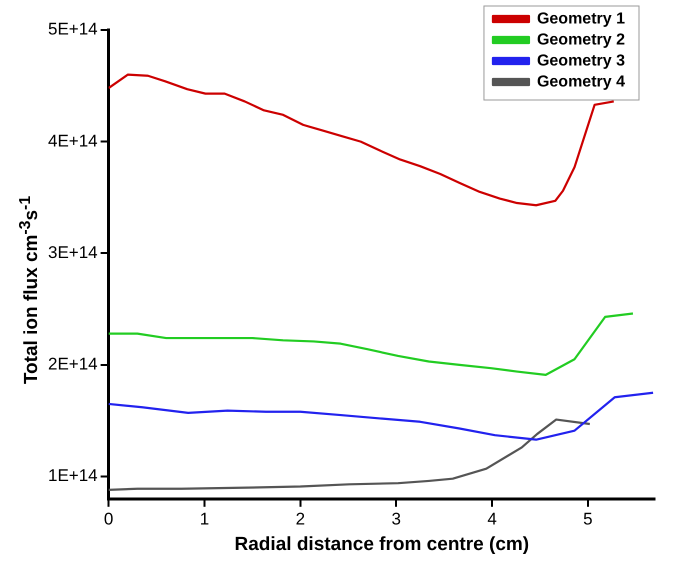  What do you see at coordinates (588, 519) in the screenshot?
I see `x-tick-label: 5` at bounding box center [588, 519].